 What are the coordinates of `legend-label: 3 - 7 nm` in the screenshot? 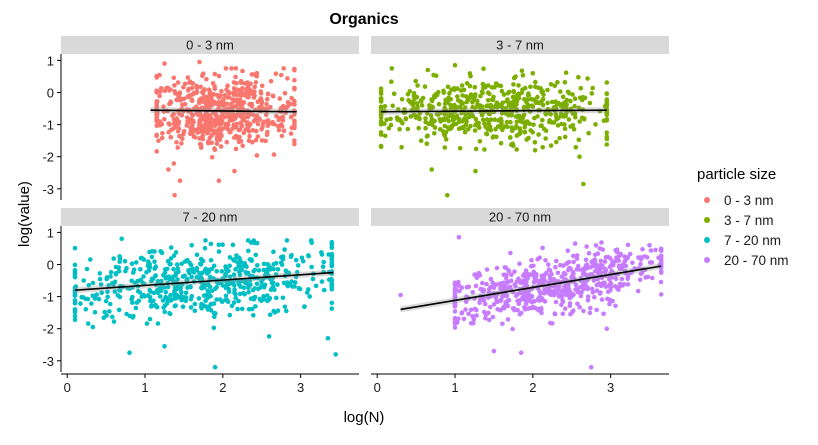 It's located at (749, 220).